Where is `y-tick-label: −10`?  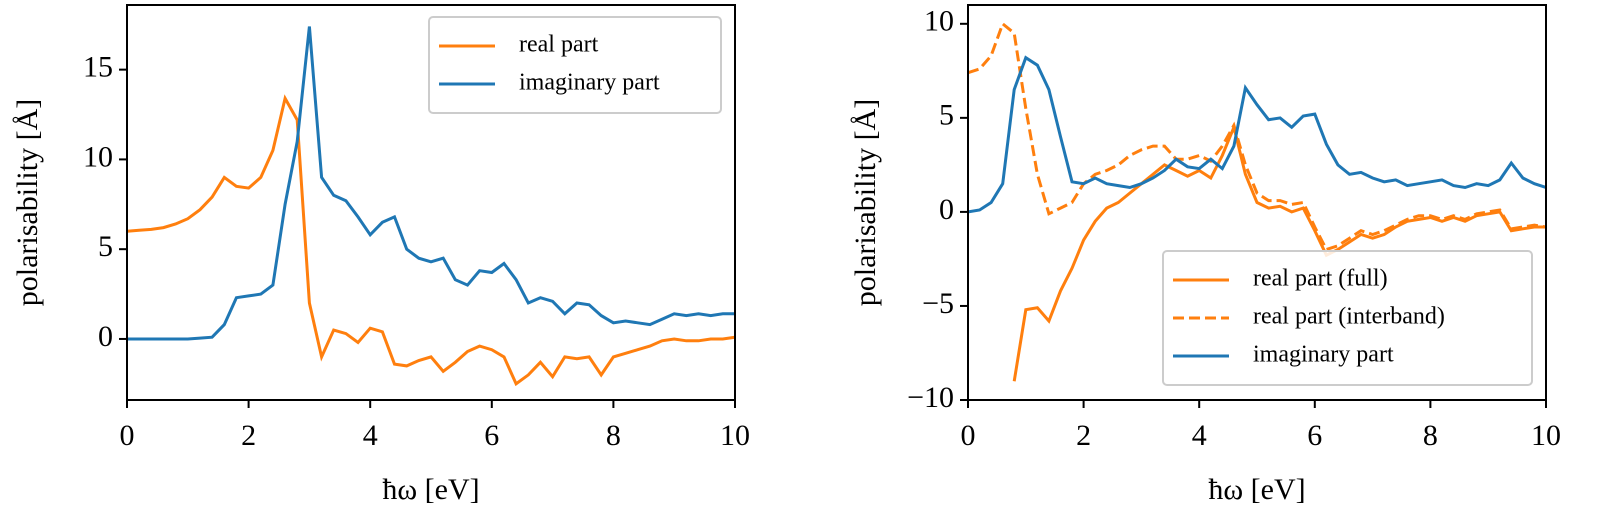
y-tick-label: −10 is located at coordinates (930, 397).